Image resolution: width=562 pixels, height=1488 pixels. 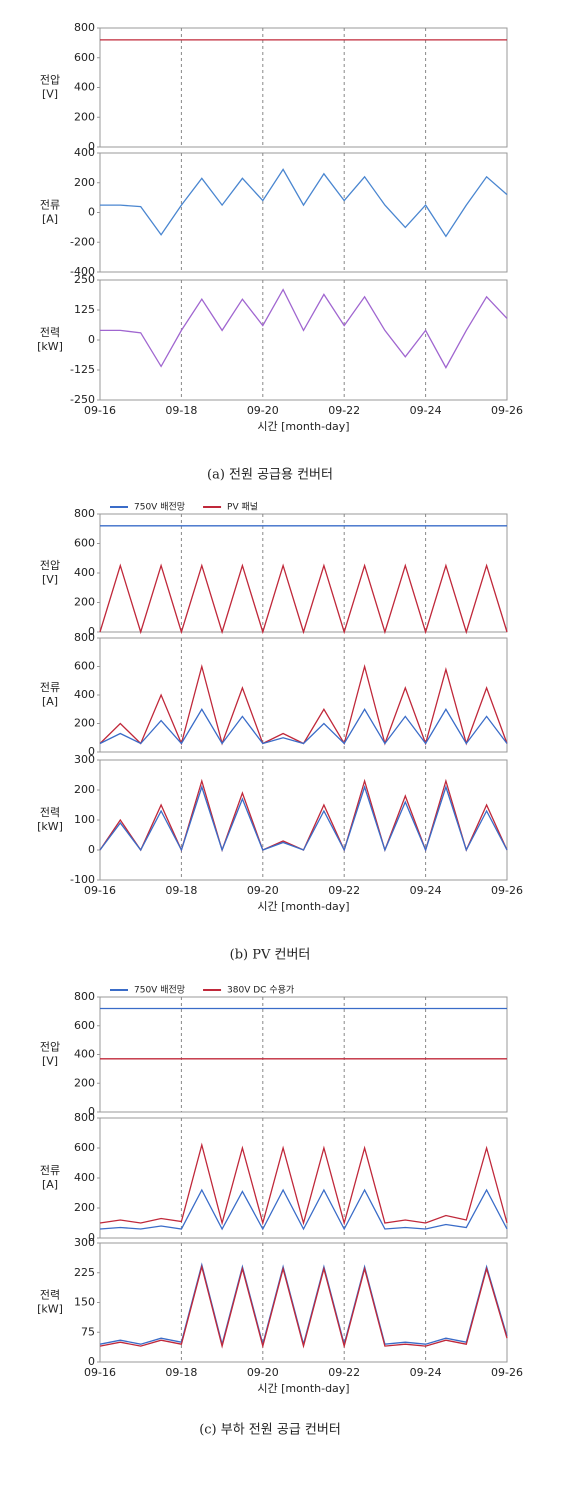 What do you see at coordinates (84, 819) in the screenshot?
I see `y-tick-label: 100` at bounding box center [84, 819].